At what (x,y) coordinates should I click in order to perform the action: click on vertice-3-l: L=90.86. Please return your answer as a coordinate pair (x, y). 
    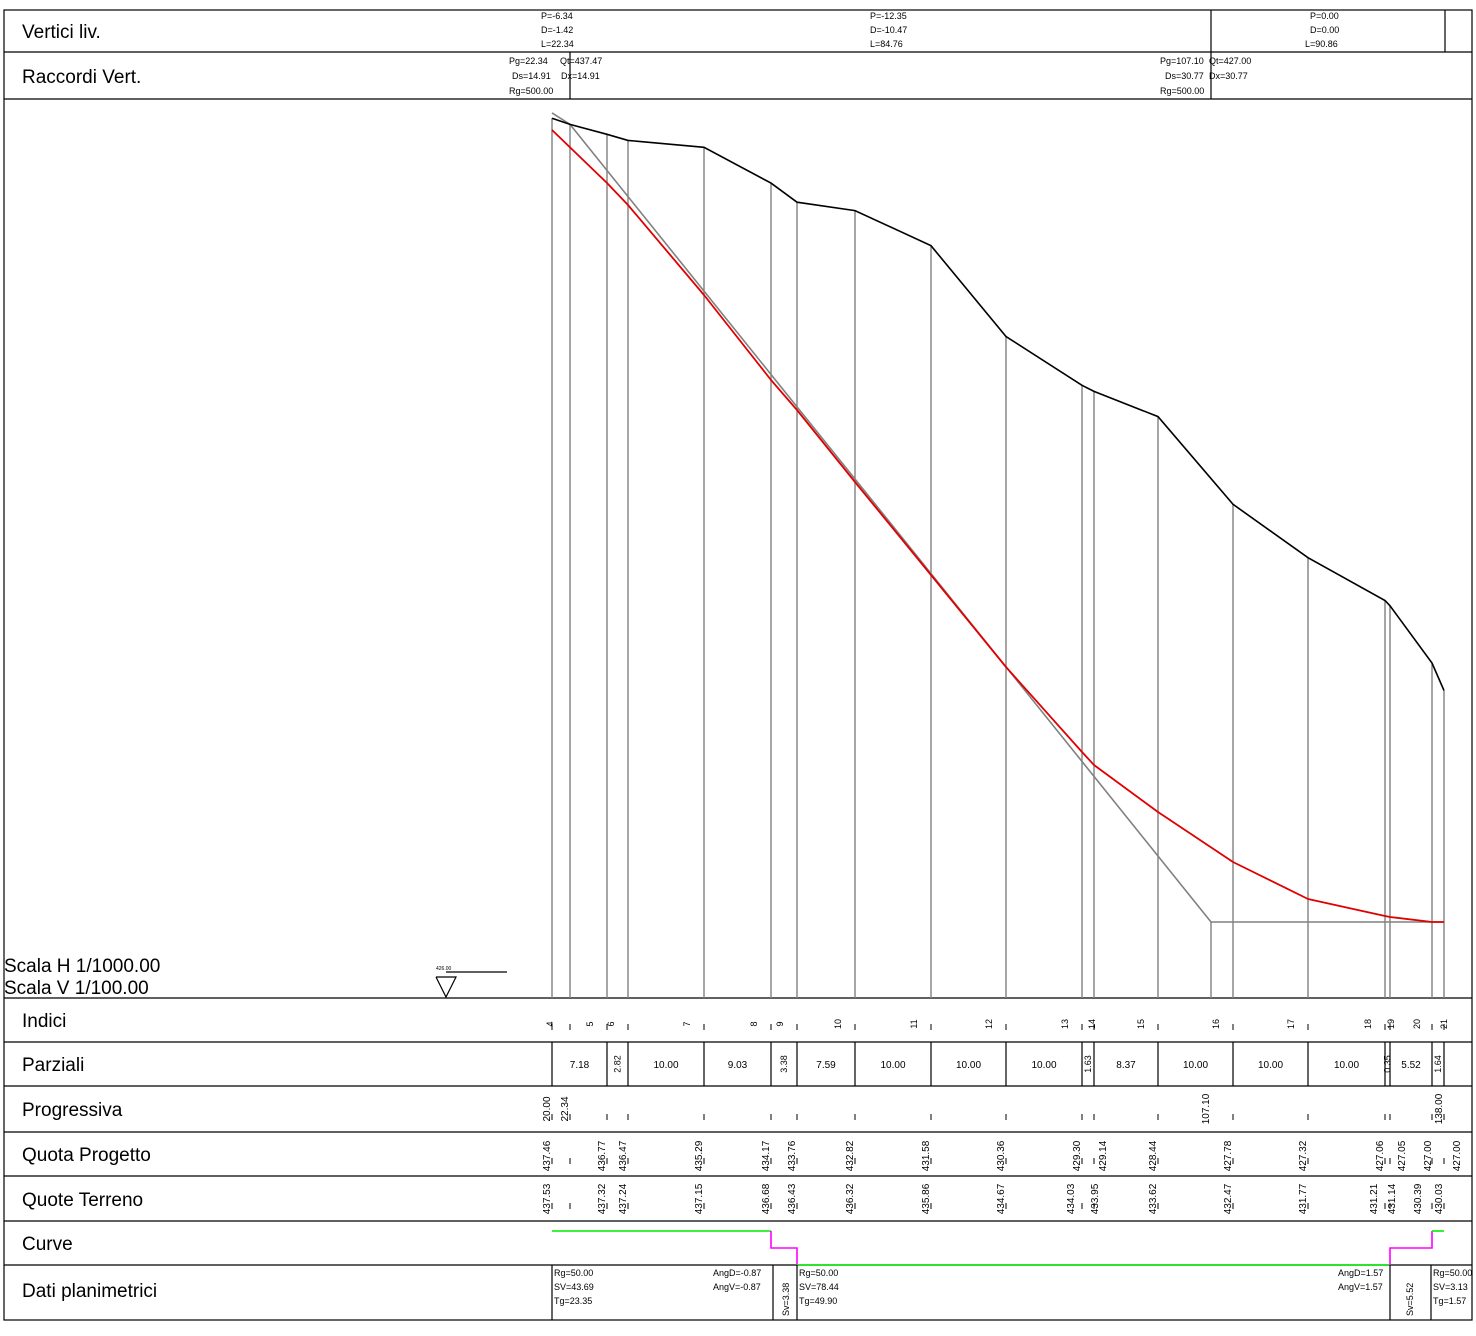
    Looking at the image, I should click on (1321, 44).